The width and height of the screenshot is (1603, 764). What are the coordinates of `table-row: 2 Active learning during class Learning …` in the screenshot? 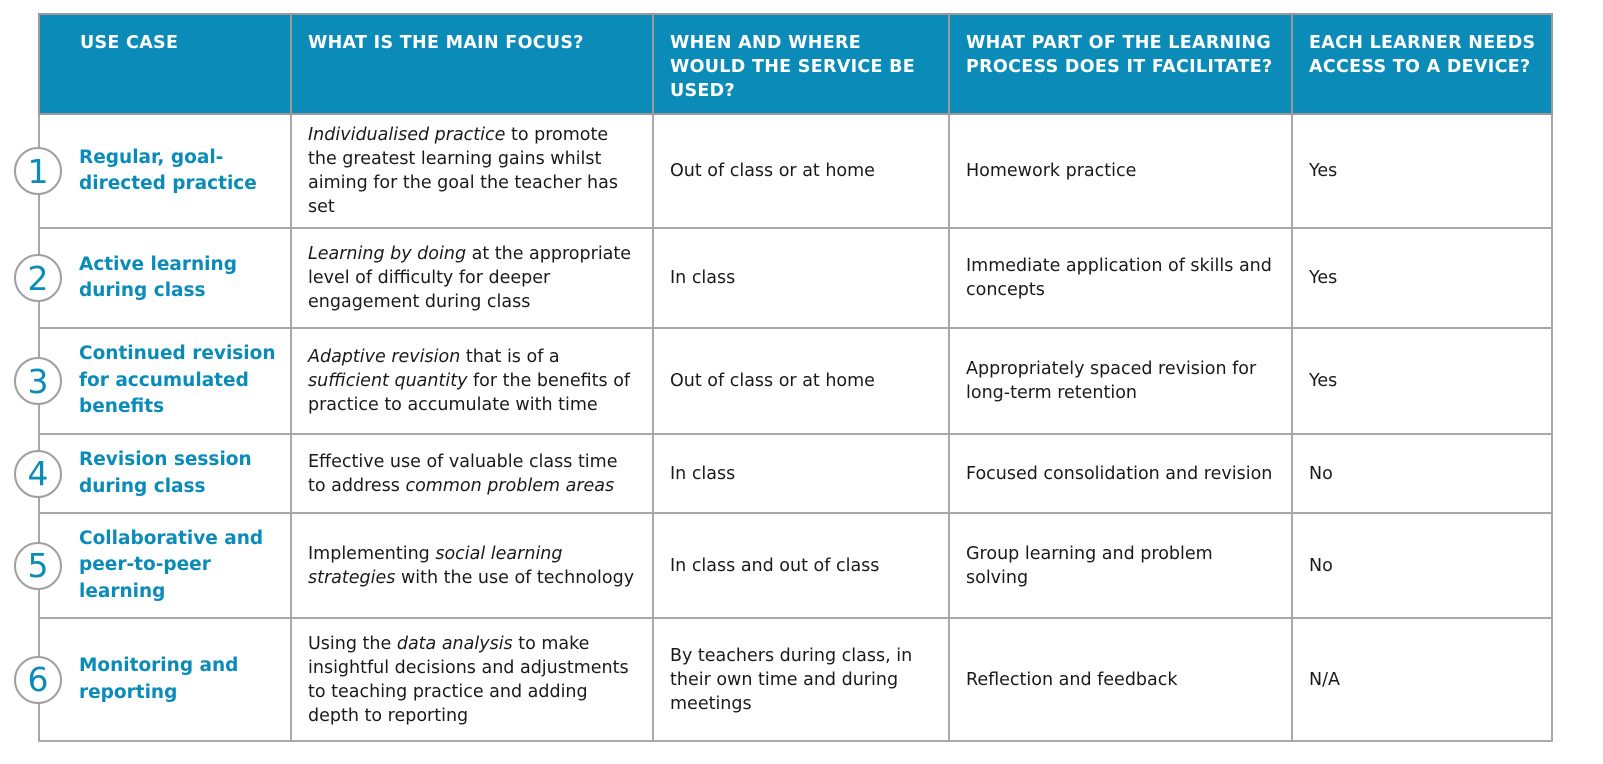 It's located at (783, 278).